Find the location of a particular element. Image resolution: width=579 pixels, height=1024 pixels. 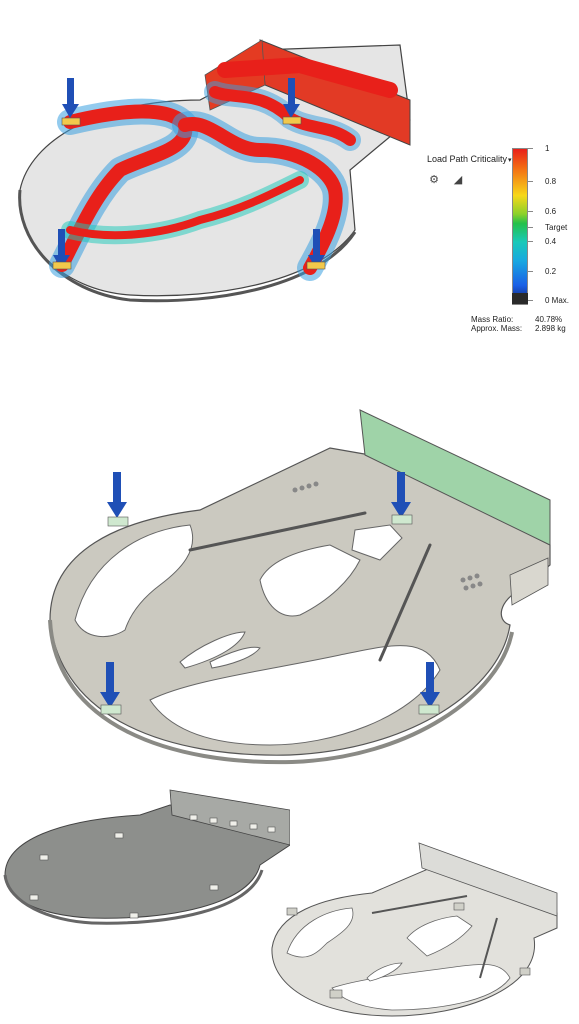

cutout-left is located at coordinates (134, 581).